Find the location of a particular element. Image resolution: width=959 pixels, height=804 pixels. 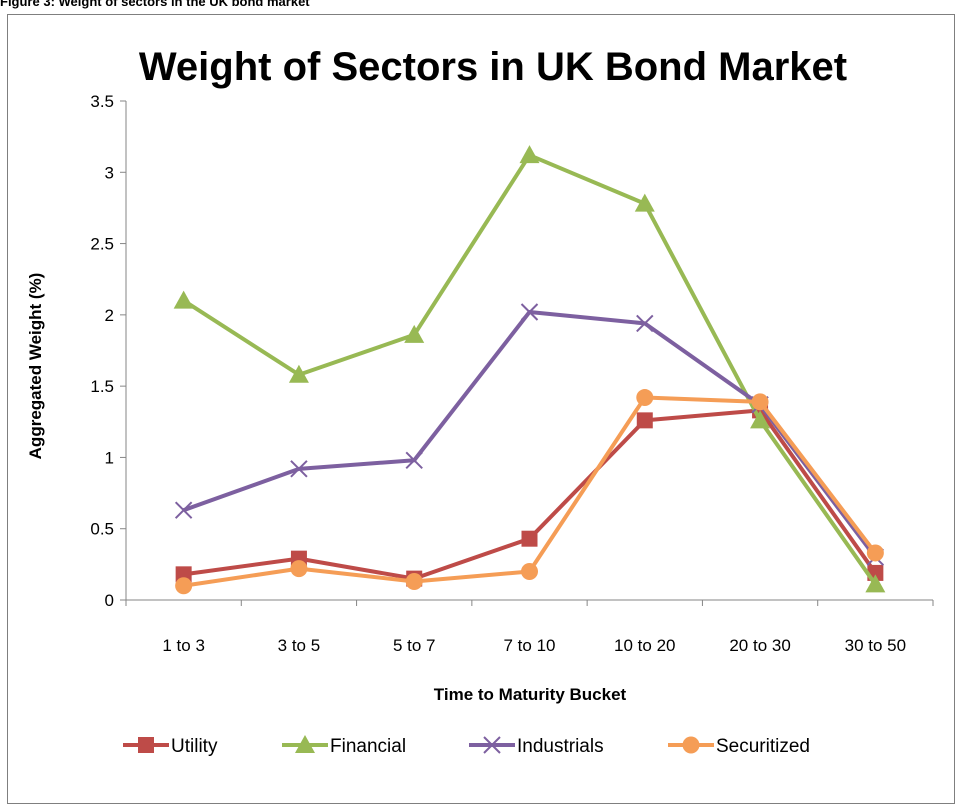

x-tick-label: 20 to 30 is located at coordinates (759, 645).